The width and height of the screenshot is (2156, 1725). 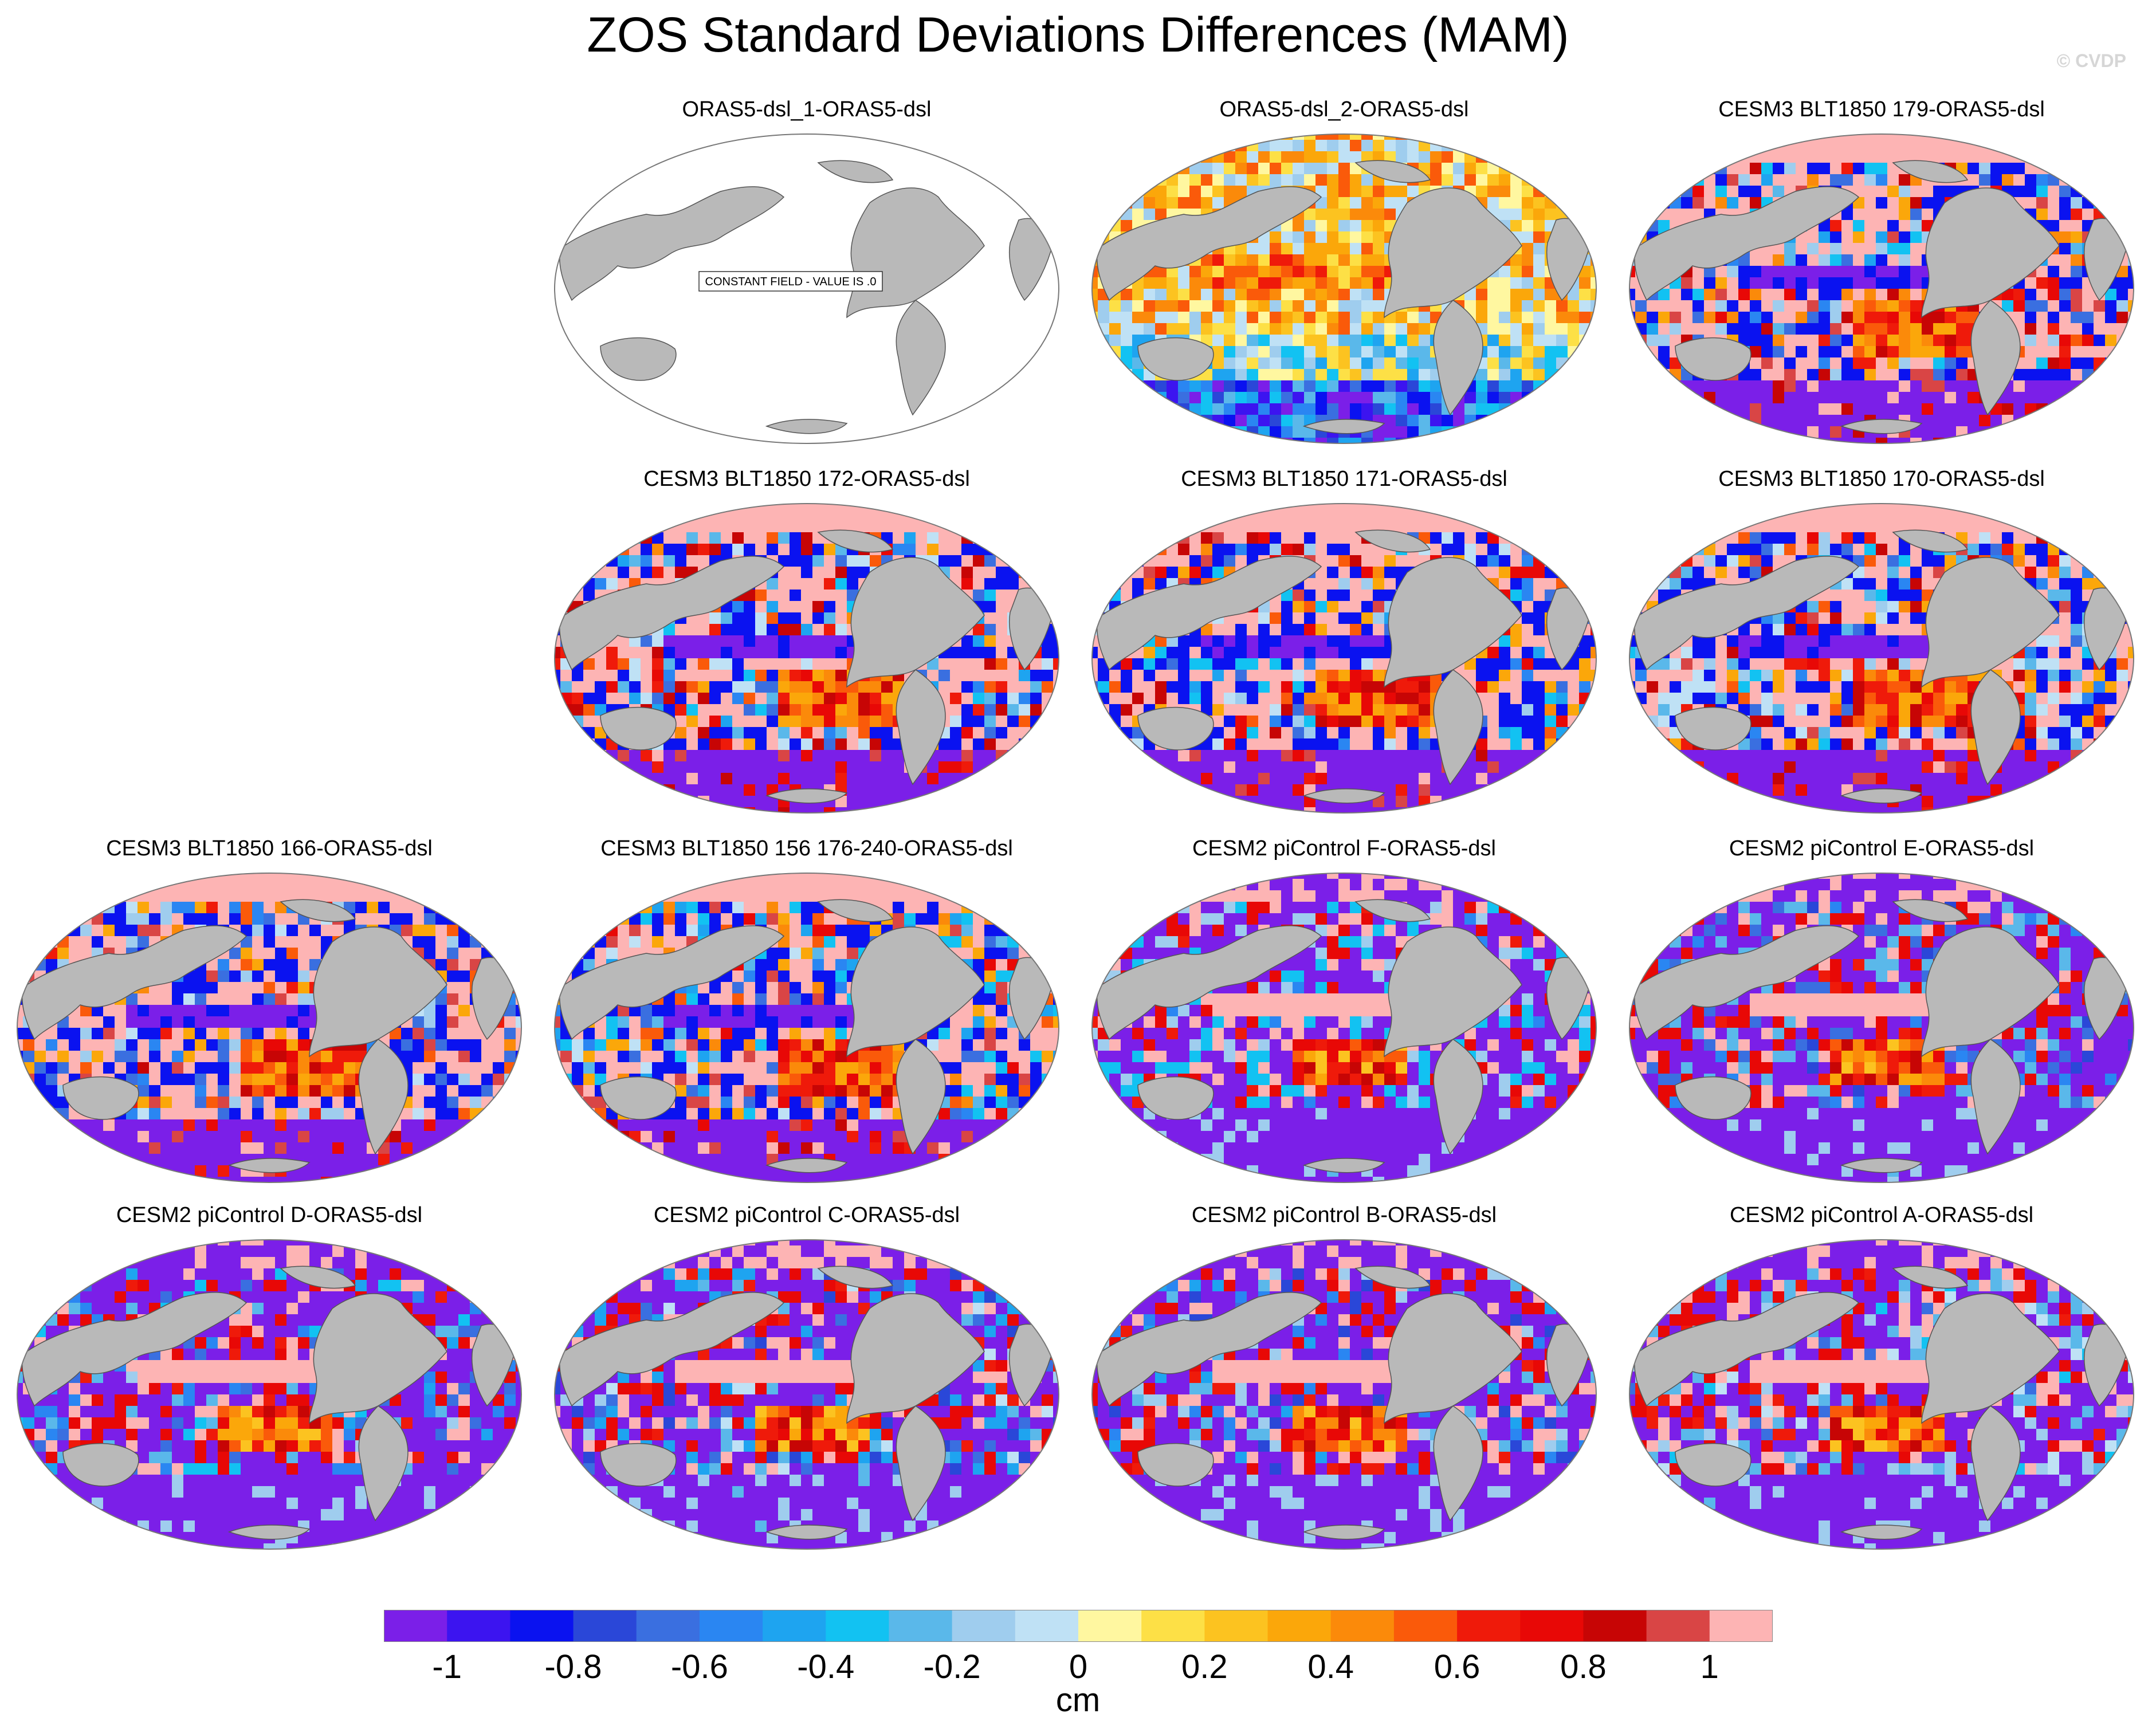 I want to click on global-map: CONSTANT FIELD - VALUE IS .0, so click(x=806, y=288).